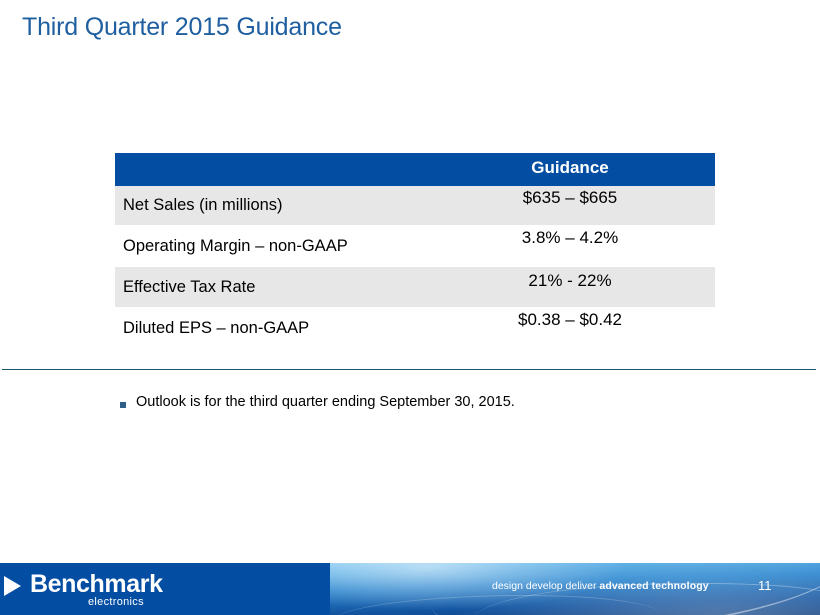 This screenshot has width=820, height=615. Describe the element at coordinates (570, 167) in the screenshot. I see `table-header-guidance-cell: Guidance` at that location.